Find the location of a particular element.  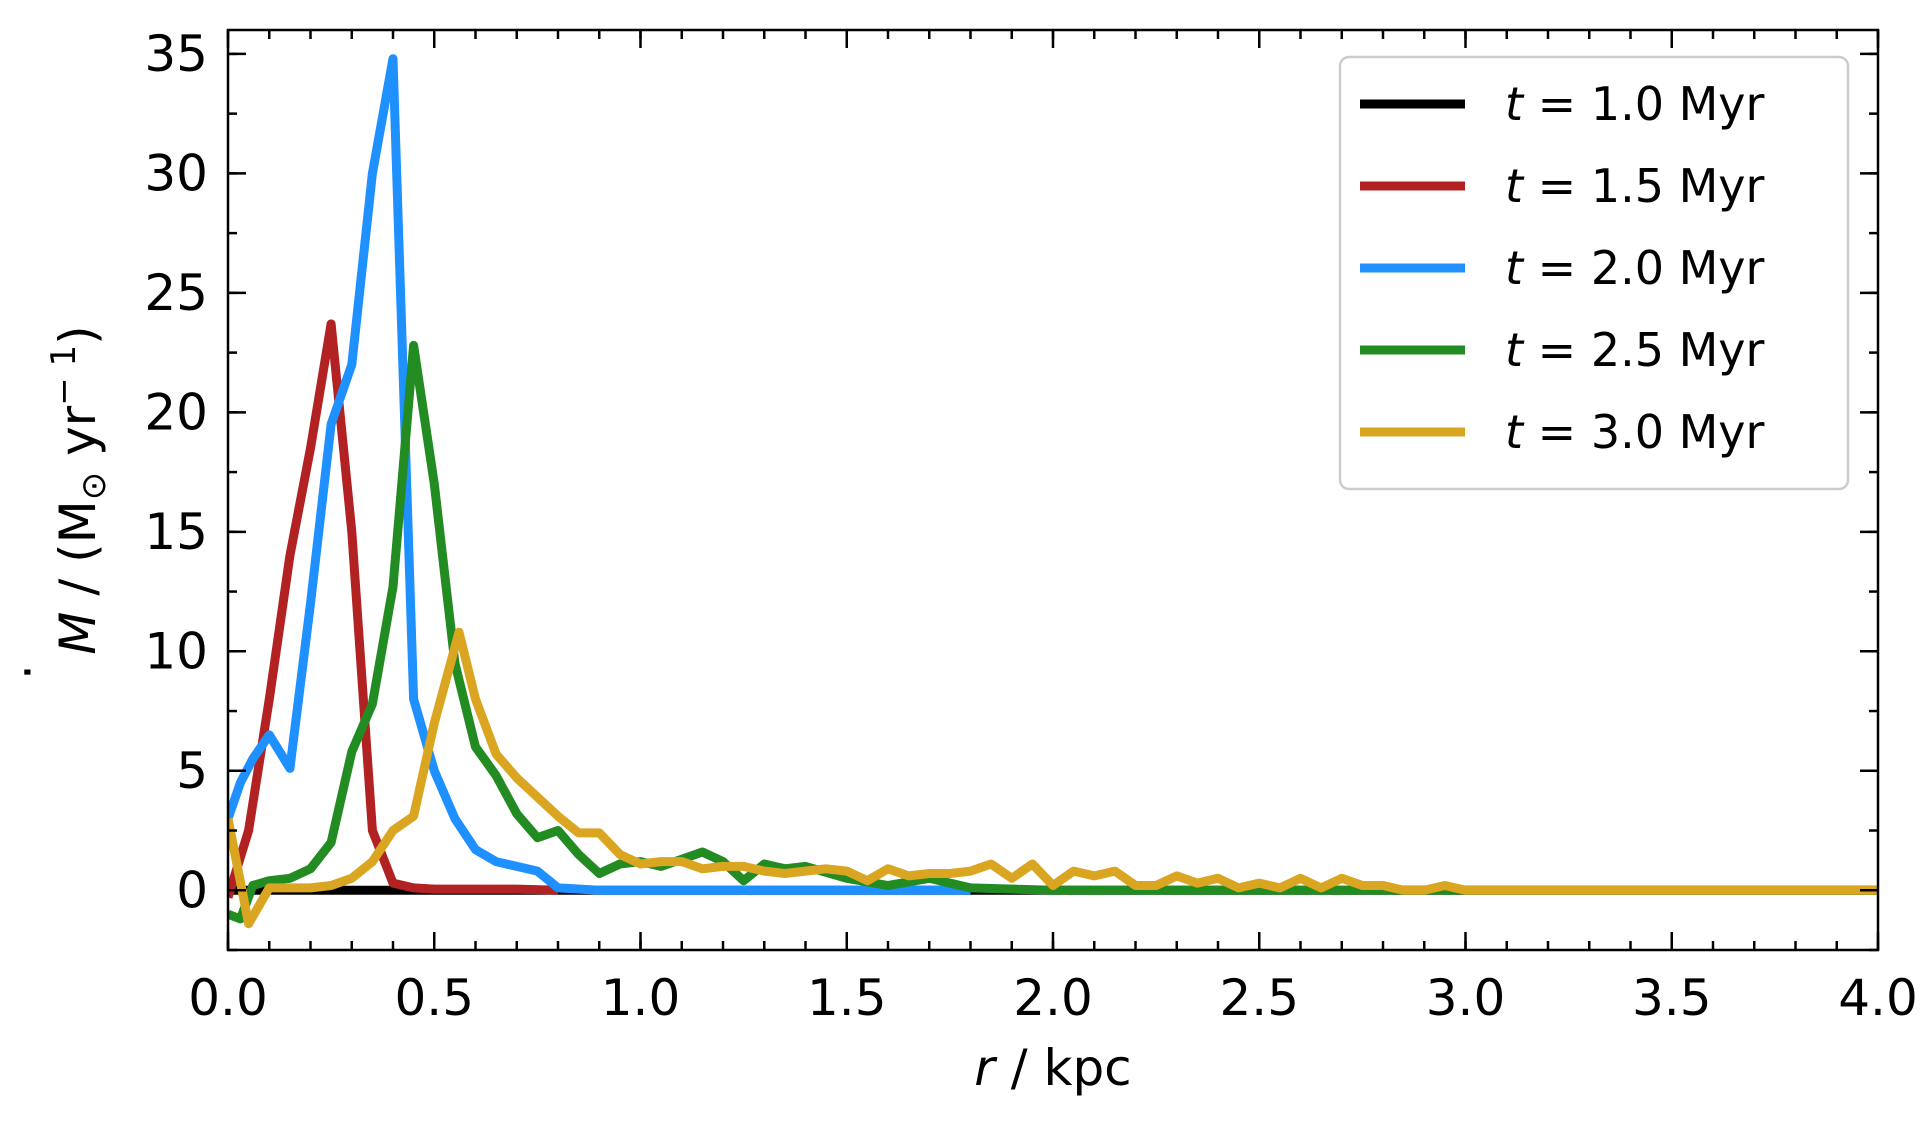

x-tick-label: 2.0 is located at coordinates (1053, 998).